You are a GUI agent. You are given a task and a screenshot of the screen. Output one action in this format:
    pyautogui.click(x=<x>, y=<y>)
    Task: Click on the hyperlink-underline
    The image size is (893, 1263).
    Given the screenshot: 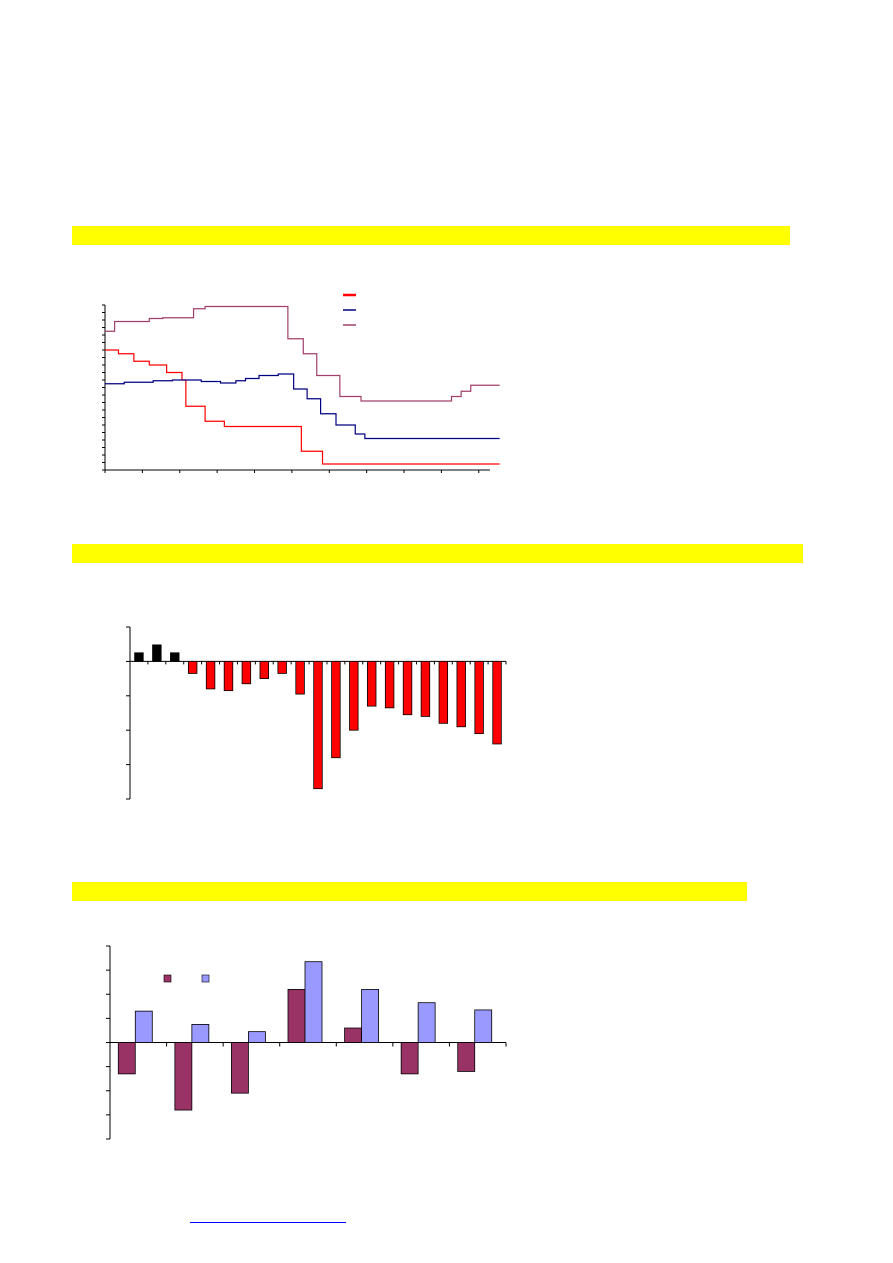 What is the action you would take?
    pyautogui.click(x=268, y=1222)
    